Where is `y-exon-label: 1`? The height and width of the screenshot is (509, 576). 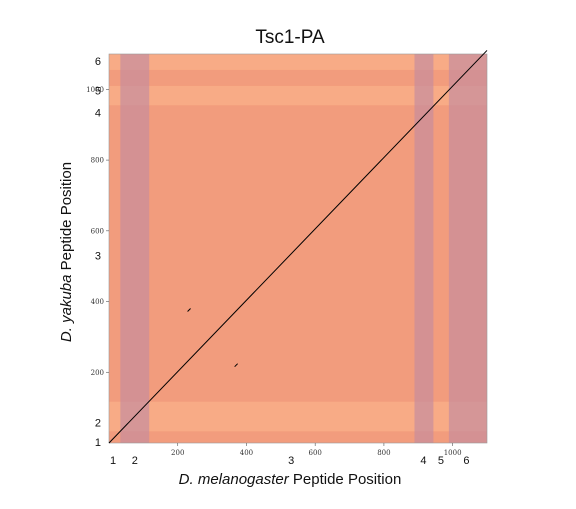 y-exon-label: 1 is located at coordinates (98, 443).